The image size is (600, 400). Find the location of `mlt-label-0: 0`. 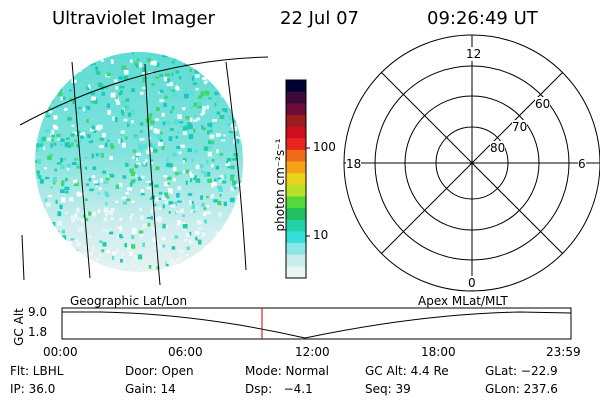

mlt-label-0: 0 is located at coordinates (472, 283).